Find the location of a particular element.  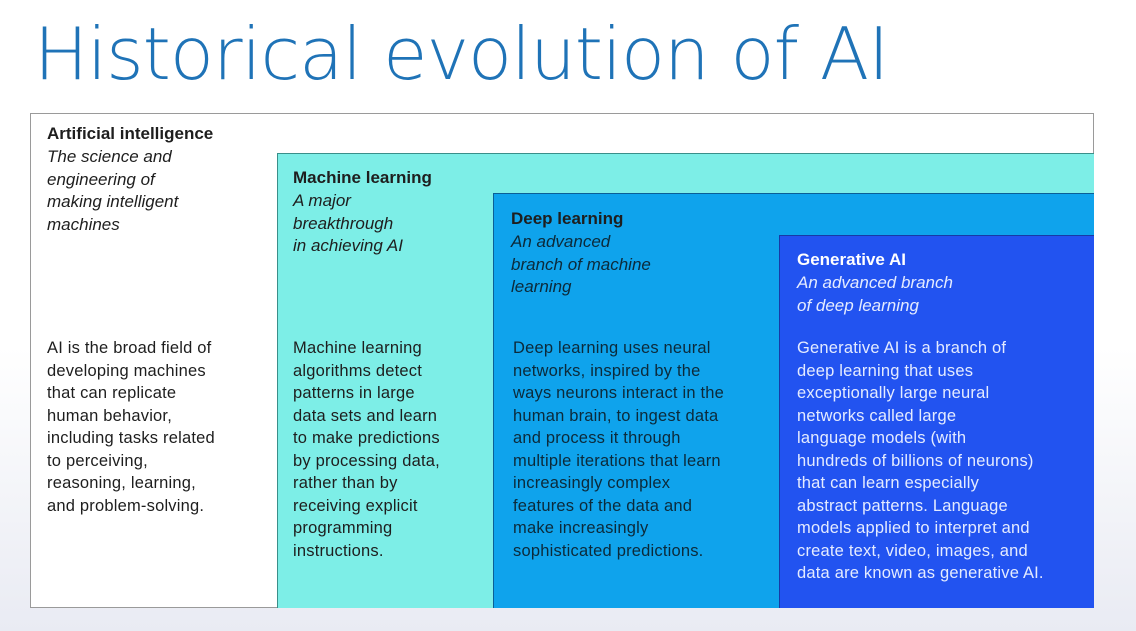

gen-subtitle: An advanced branch of deep learning is located at coordinates (875, 294).